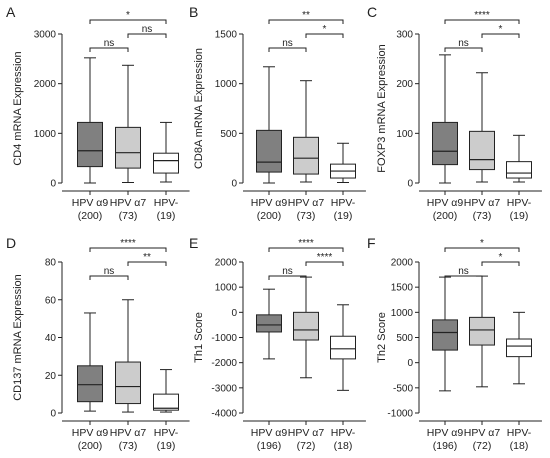 The width and height of the screenshot is (550, 458). Describe the element at coordinates (199, 337) in the screenshot. I see `y-axis-label: Th1 Score` at that location.